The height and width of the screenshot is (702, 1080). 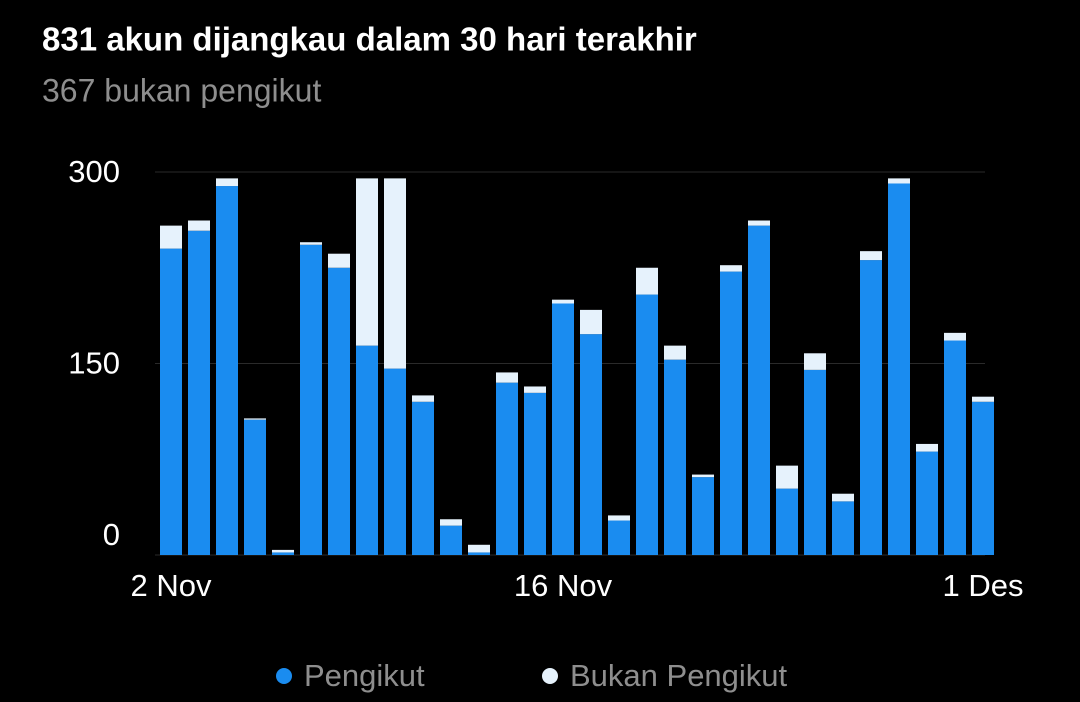 I want to click on legend-label: Pengikut, so click(x=364, y=675).